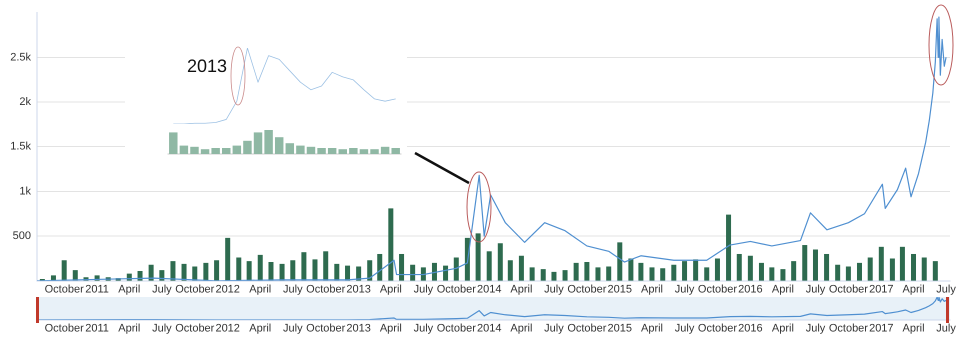 The width and height of the screenshot is (960, 337). Describe the element at coordinates (25, 102) in the screenshot. I see `y-tick-label: 2k` at that location.